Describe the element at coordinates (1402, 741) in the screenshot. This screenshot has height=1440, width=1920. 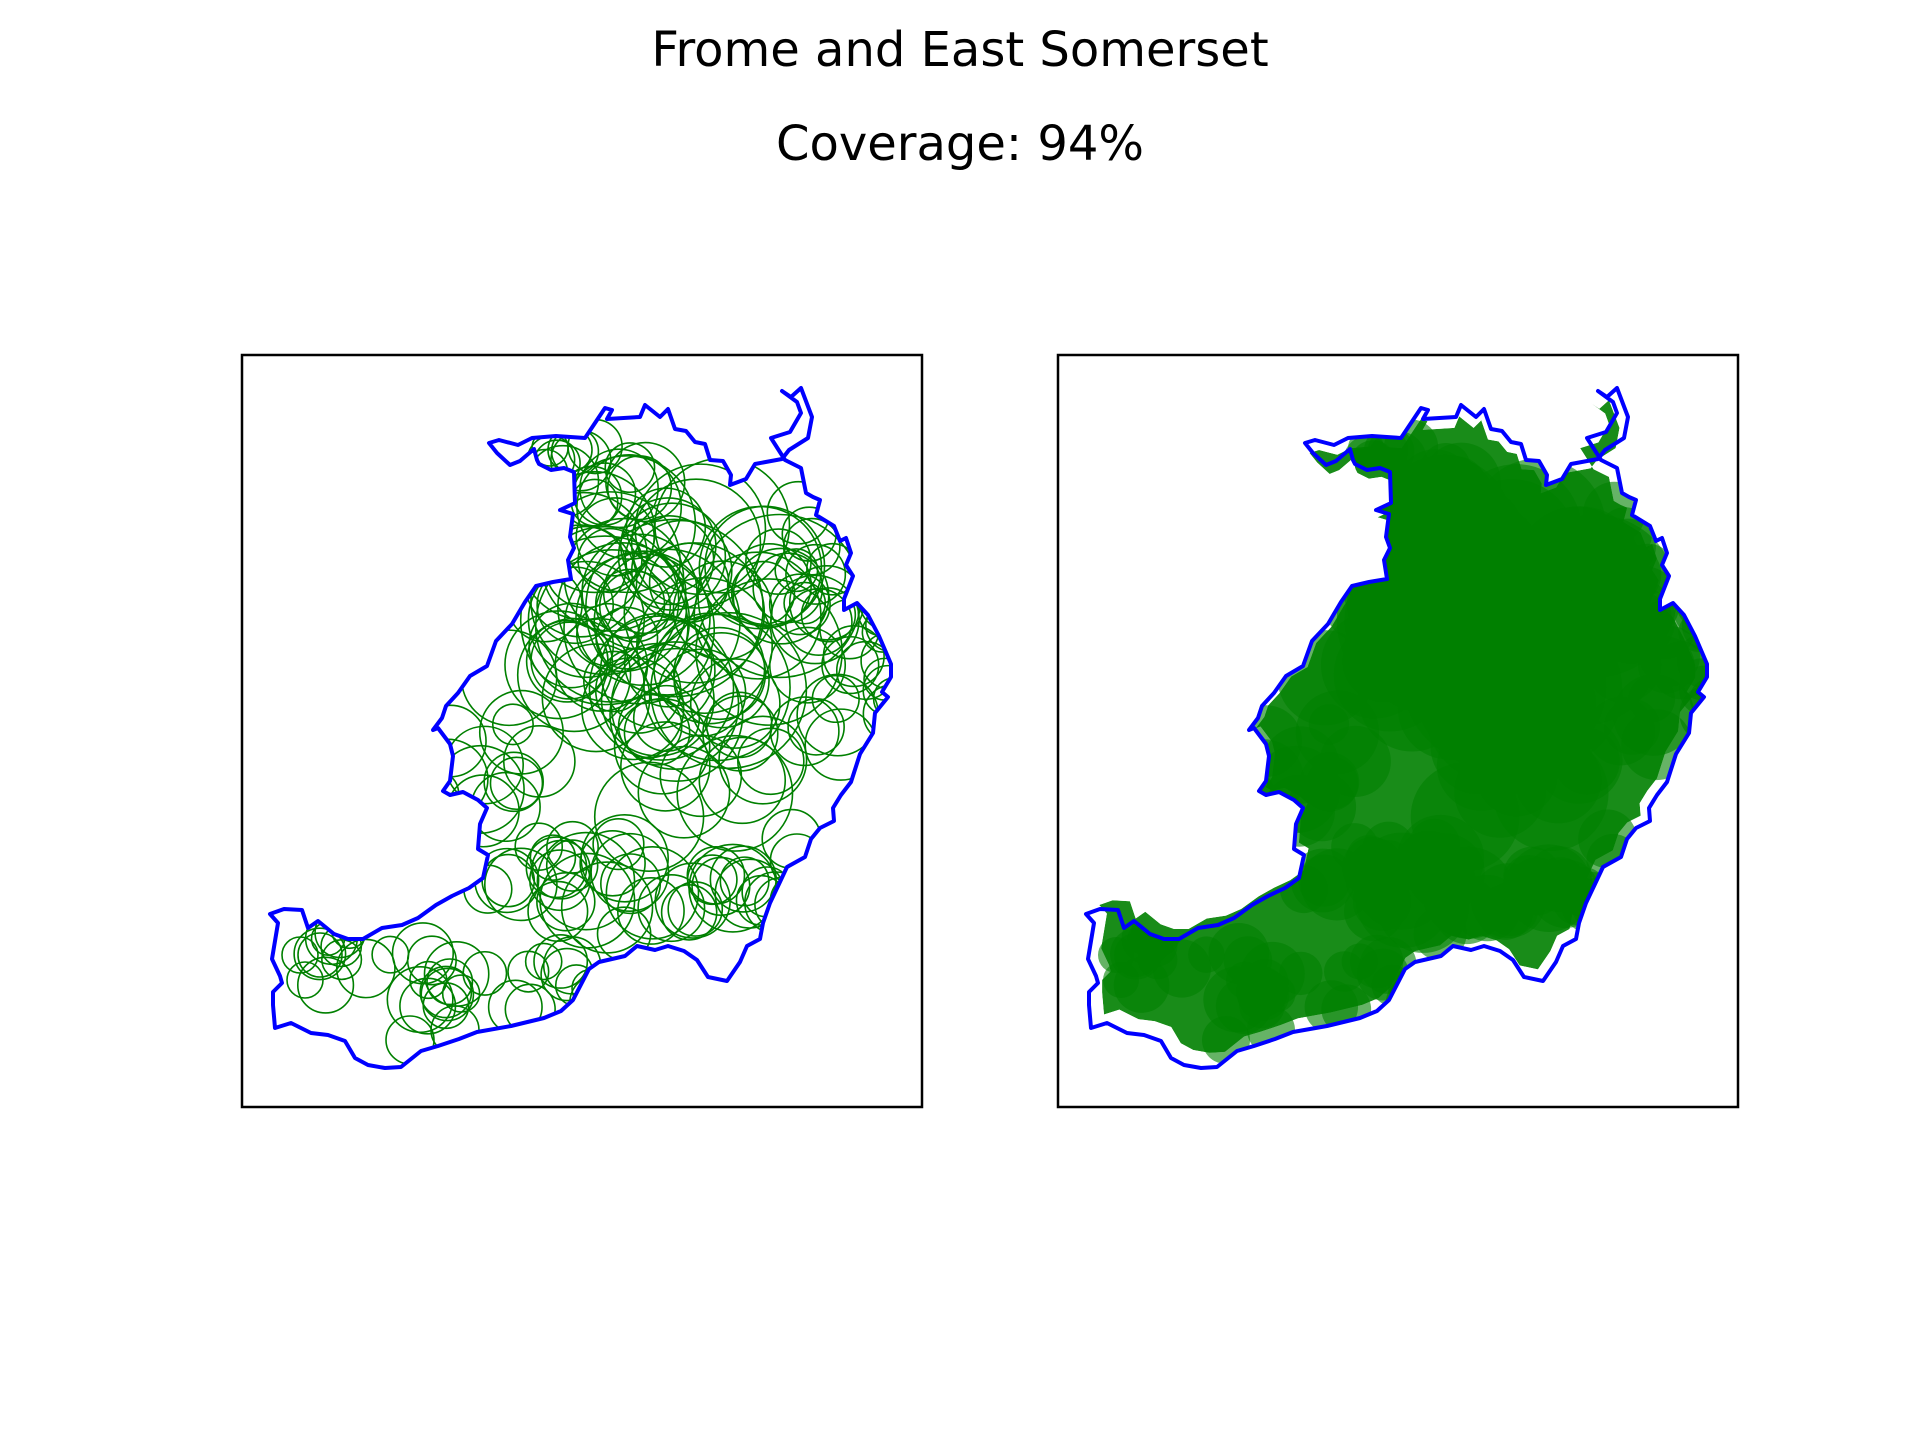
I see `coverage-circles-right` at that location.